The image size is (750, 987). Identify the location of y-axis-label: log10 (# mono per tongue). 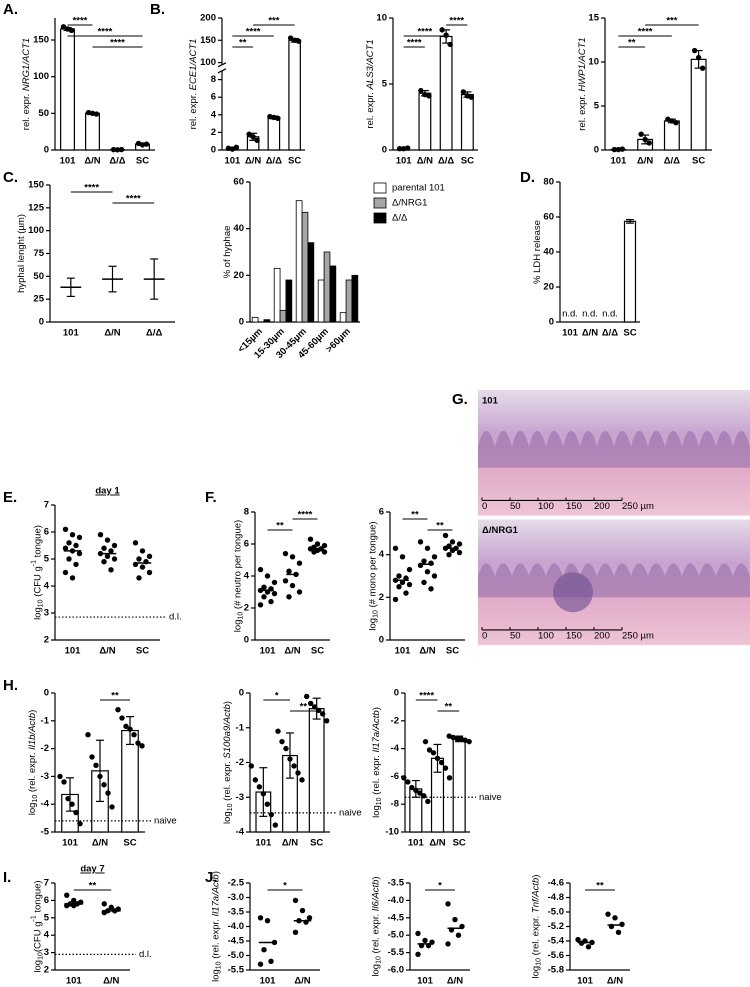
(373, 575).